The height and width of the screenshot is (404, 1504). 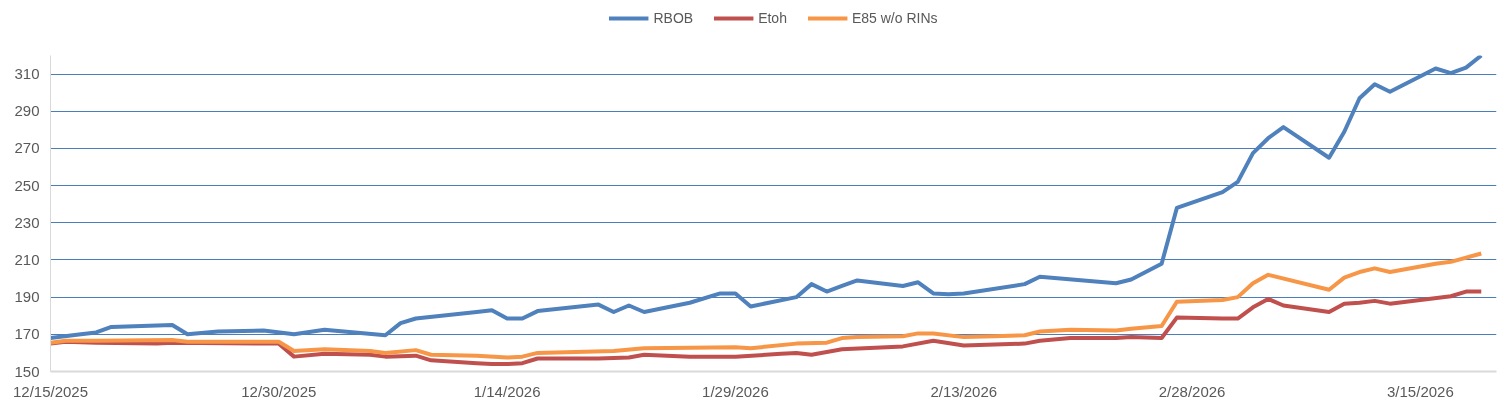 I want to click on x-tick-label: 12/15/2025, so click(x=50, y=391).